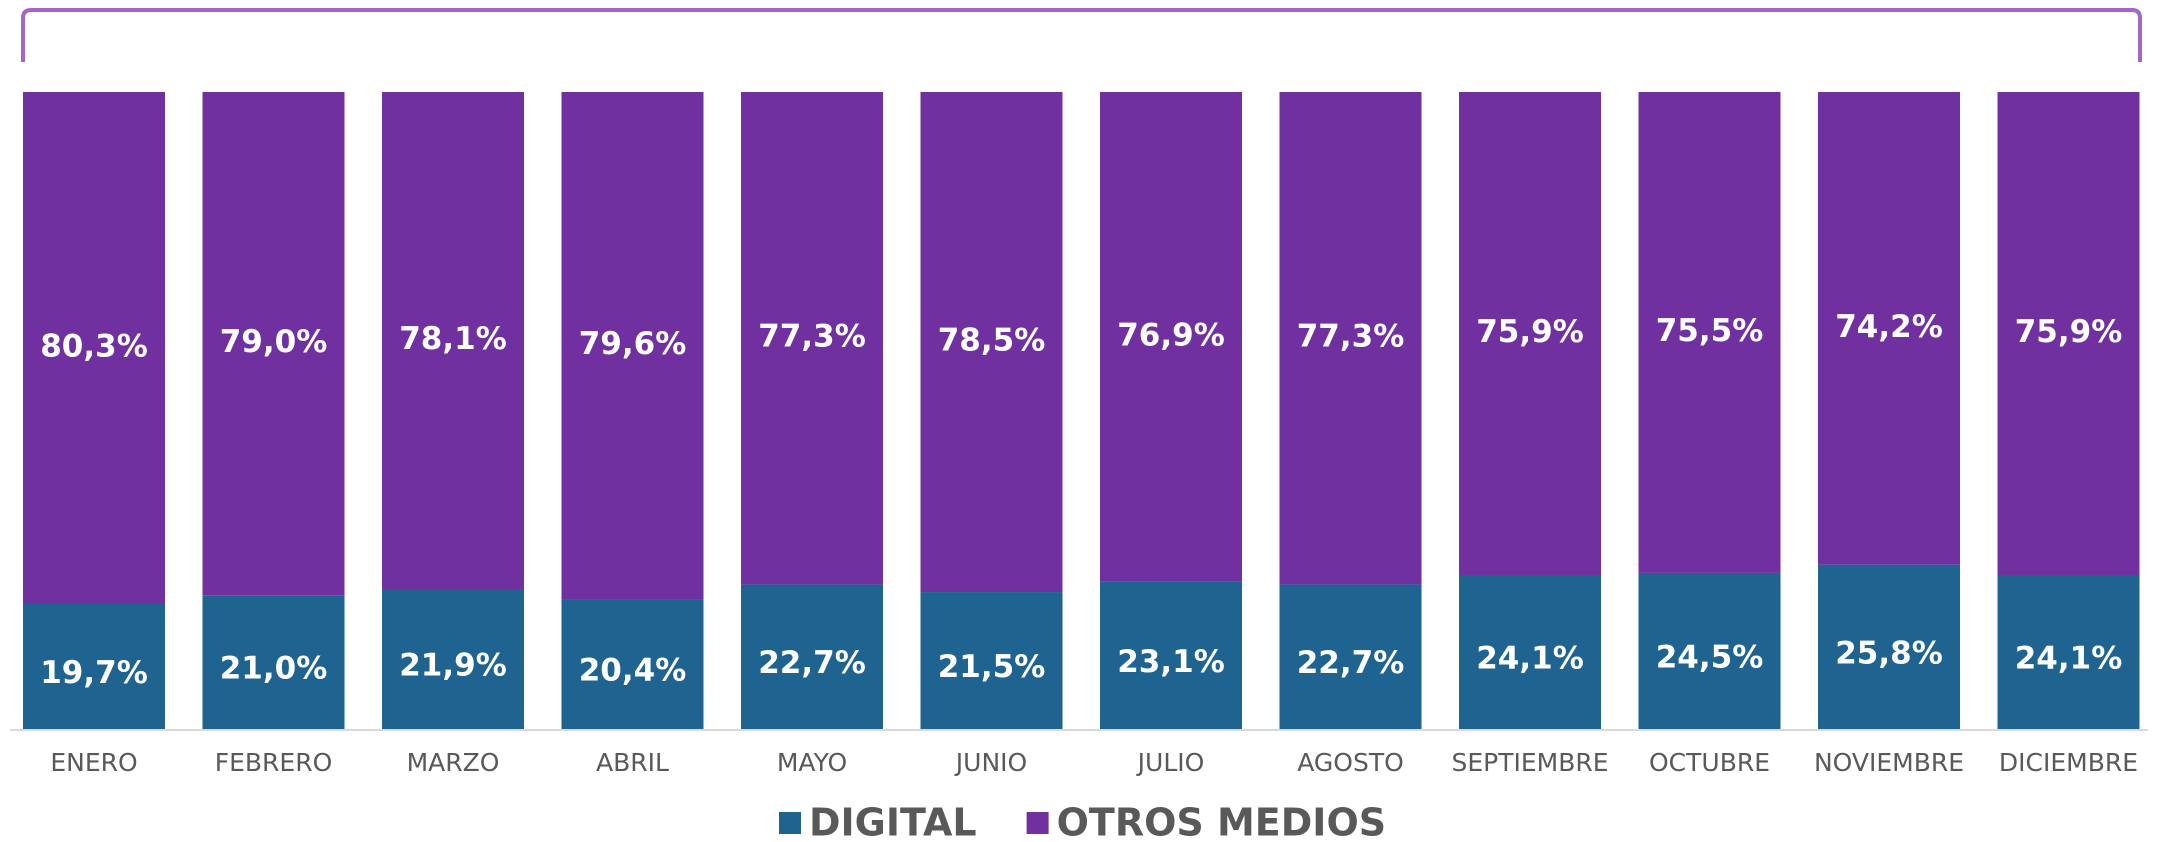 This screenshot has height=842, width=2158. Describe the element at coordinates (1529, 762) in the screenshot. I see `x-tick-label: SEPTIEMBRE` at that location.